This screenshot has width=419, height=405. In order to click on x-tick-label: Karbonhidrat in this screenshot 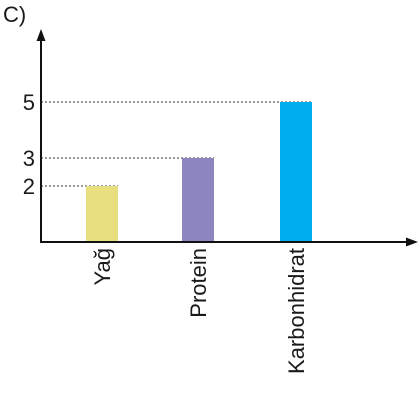, I will do `click(296, 311)`.